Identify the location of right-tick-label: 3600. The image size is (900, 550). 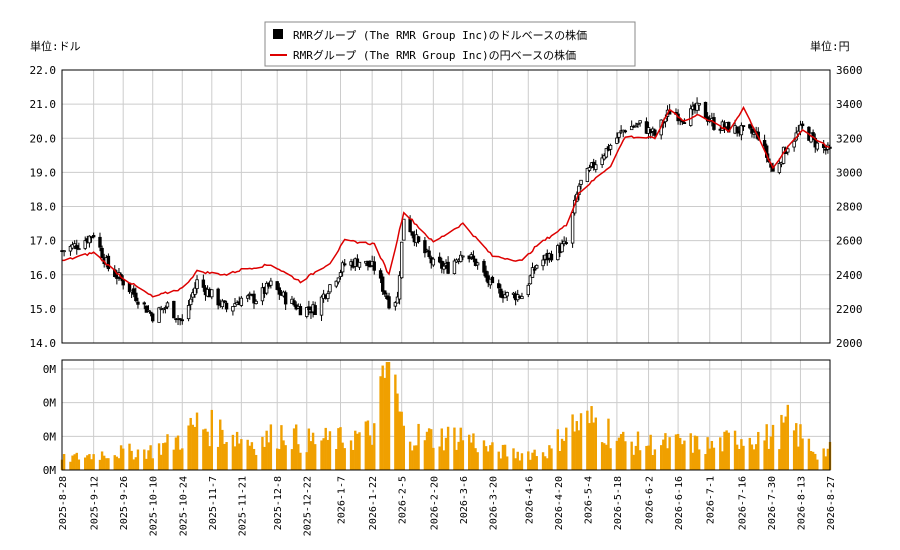
(849, 70).